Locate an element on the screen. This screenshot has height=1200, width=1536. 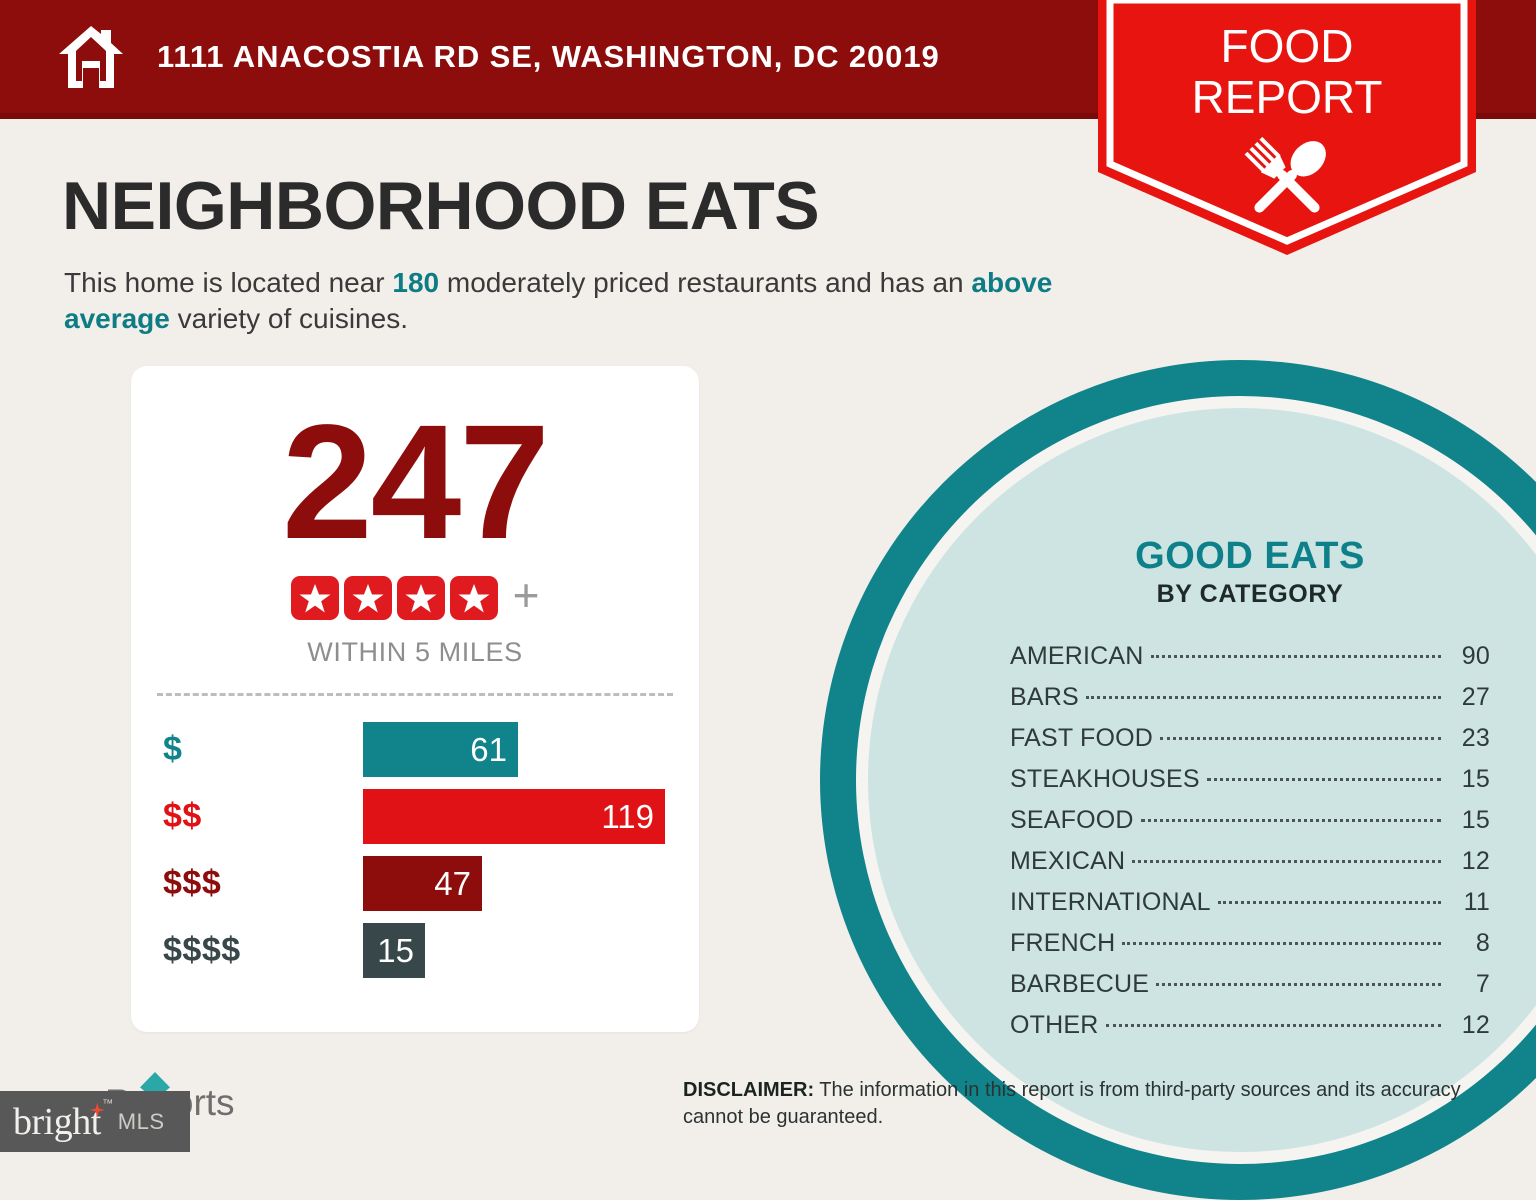
bright-mls-logo: bright ™ MLS is located at coordinates (95, 1121).